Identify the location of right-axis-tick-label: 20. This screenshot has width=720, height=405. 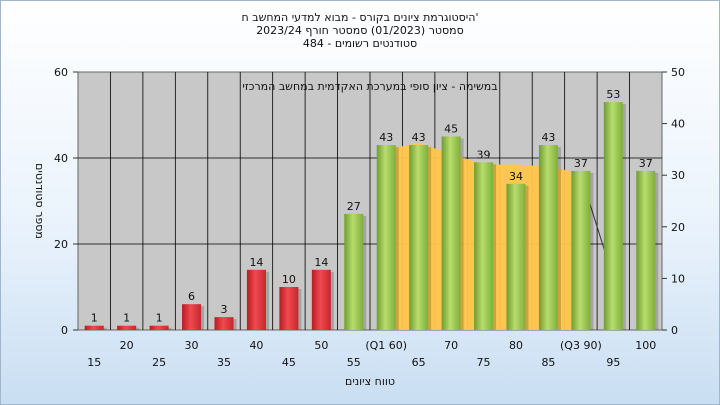
(678, 227).